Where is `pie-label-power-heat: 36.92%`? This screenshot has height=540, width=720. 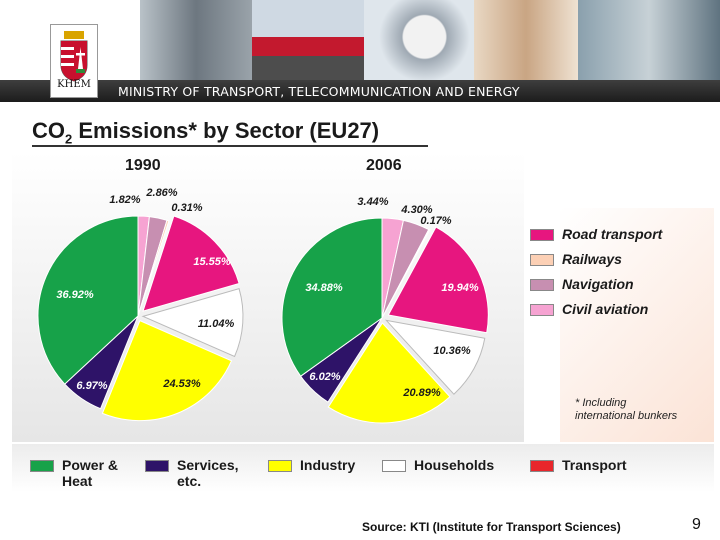 pie-label-power-heat: 36.92% is located at coordinates (75, 295).